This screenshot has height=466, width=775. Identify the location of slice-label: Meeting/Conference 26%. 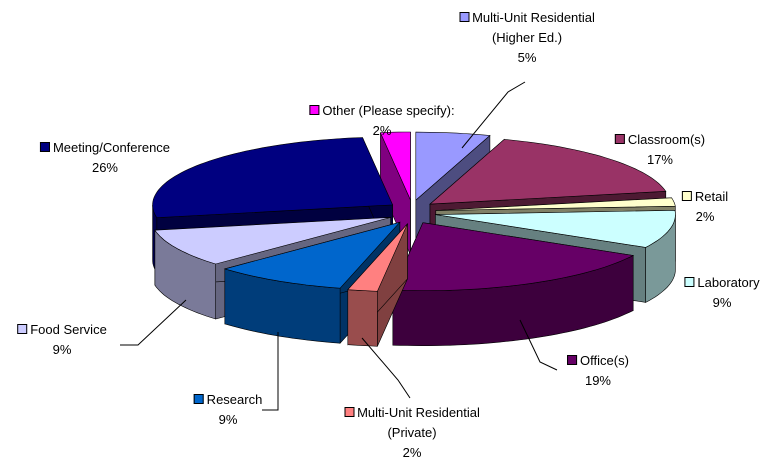
(105, 158).